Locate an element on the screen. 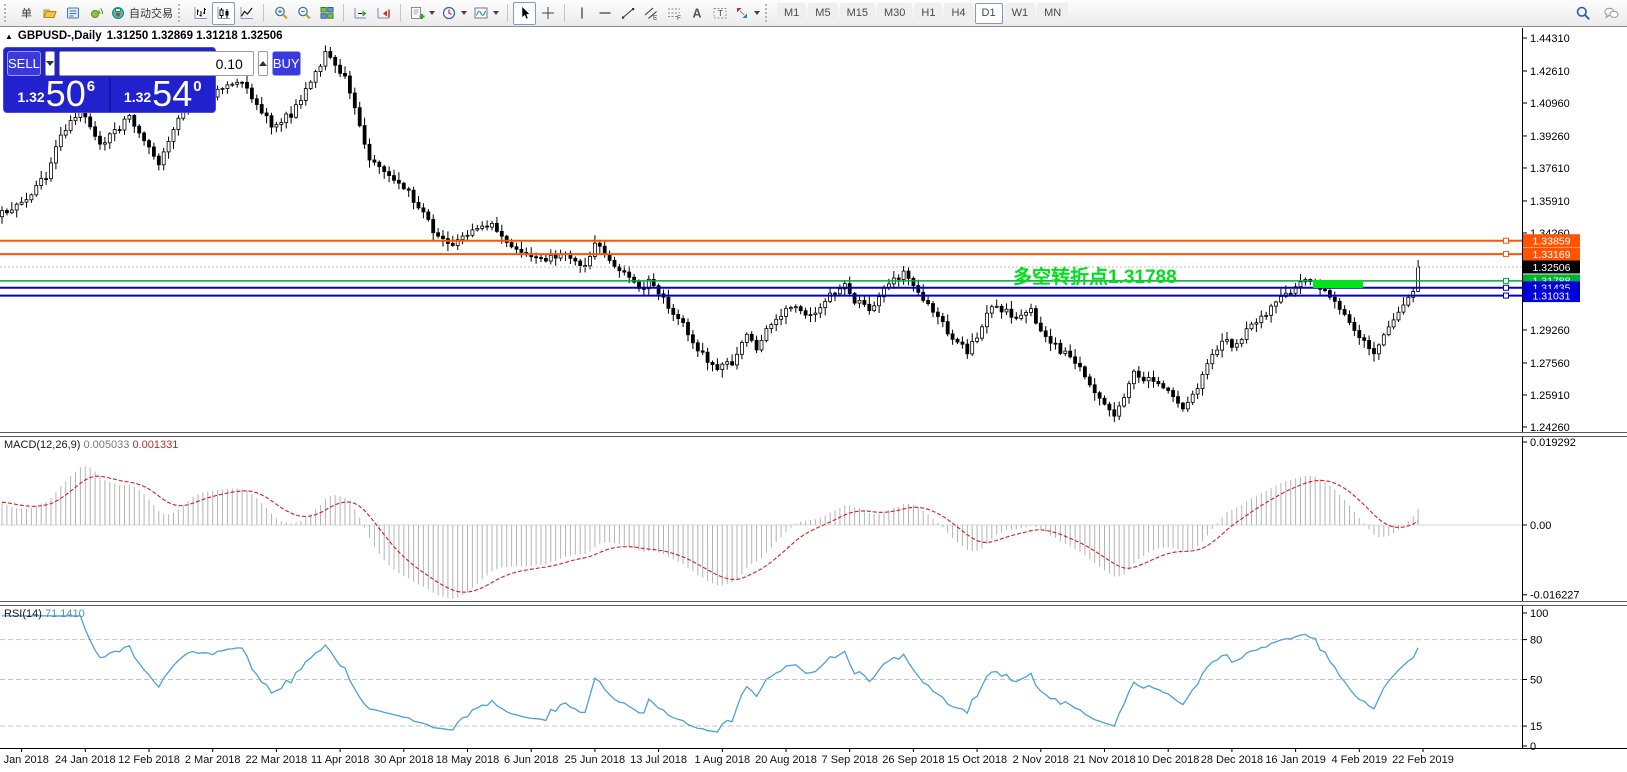 The width and height of the screenshot is (1627, 772). svg-text: 2 Mar 2018 is located at coordinates (213, 760).